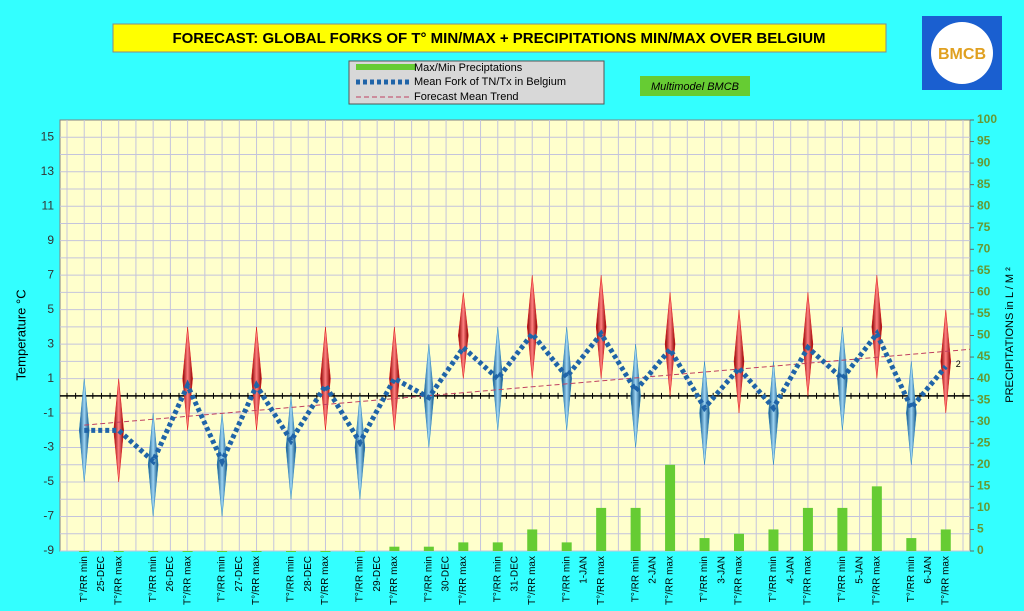 This screenshot has height=611, width=1024. What do you see at coordinates (239, 574) in the screenshot?
I see `date-label: 27-DEC` at bounding box center [239, 574].